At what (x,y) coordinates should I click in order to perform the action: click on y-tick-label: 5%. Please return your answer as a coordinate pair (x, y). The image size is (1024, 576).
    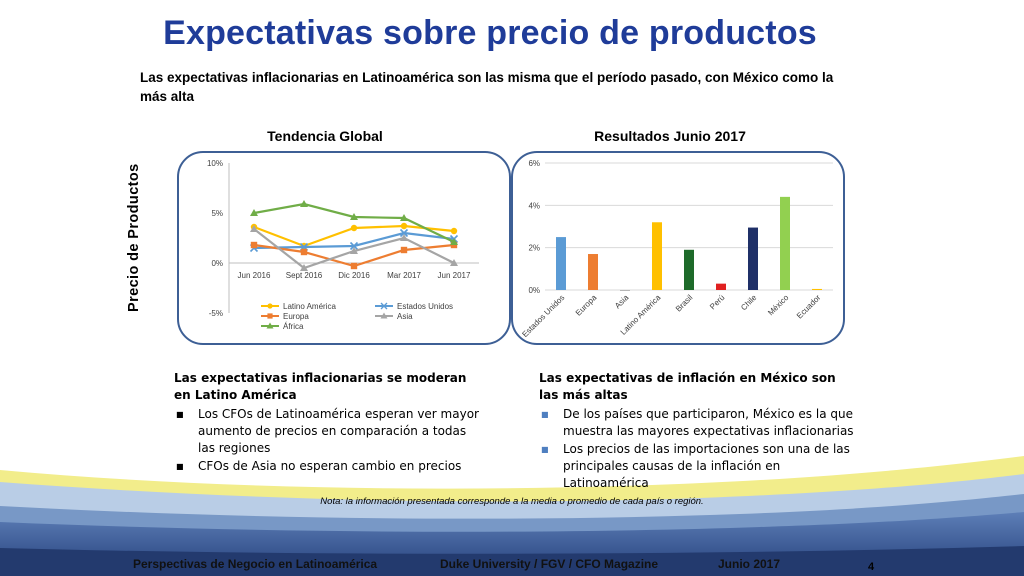
    Looking at the image, I should click on (217, 213).